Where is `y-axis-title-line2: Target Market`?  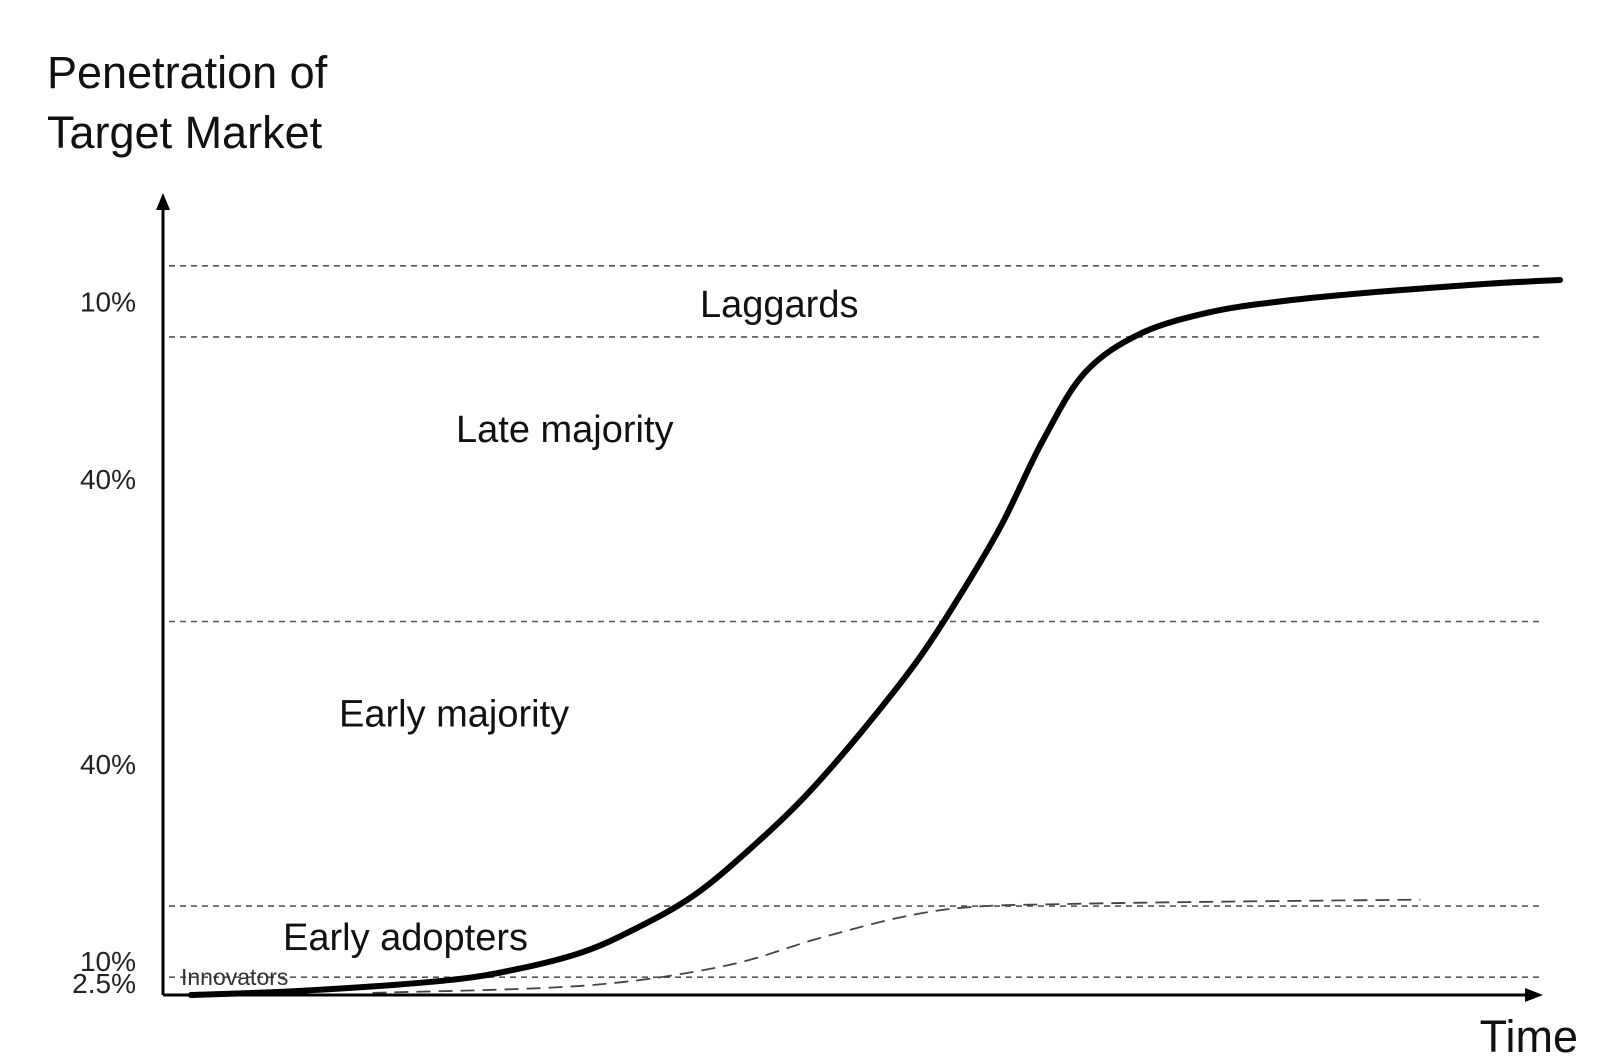 y-axis-title-line2: Target Market is located at coordinates (185, 132).